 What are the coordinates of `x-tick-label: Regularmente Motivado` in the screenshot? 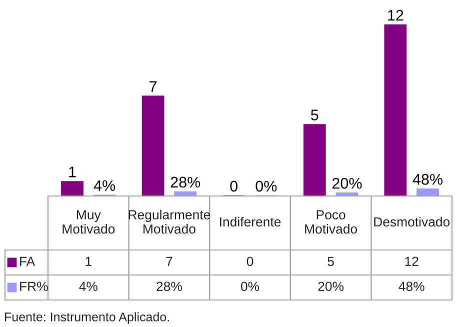 It's located at (169, 222).